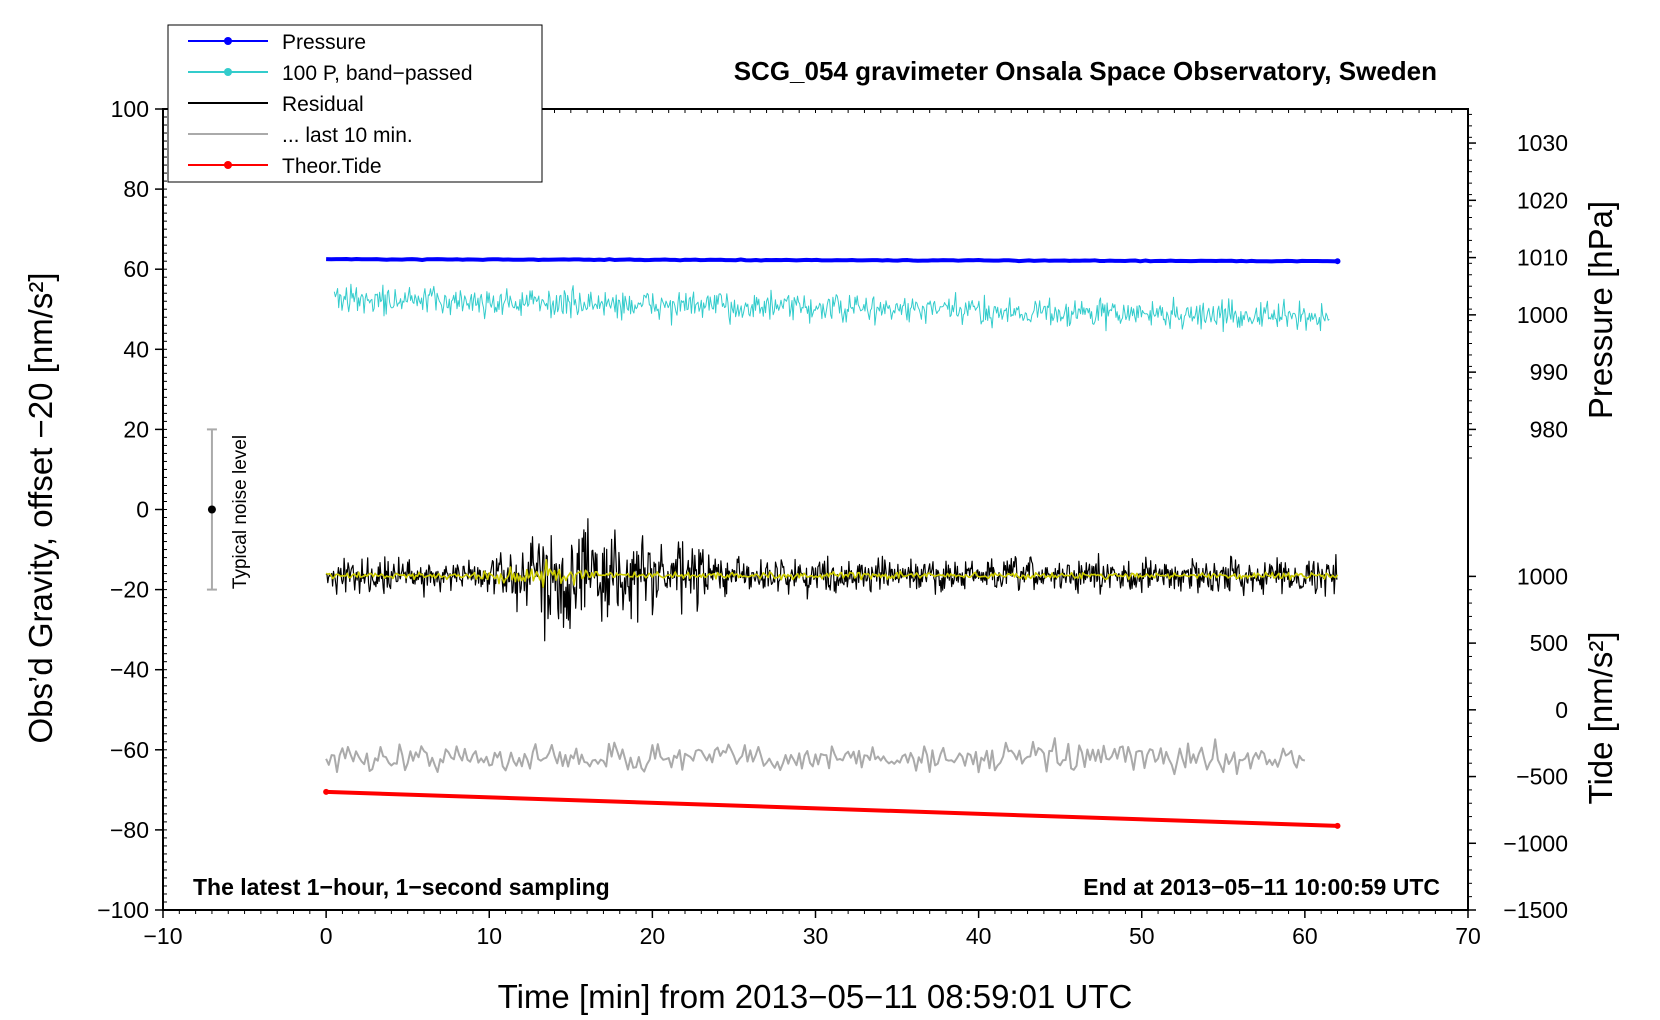 This screenshot has height=1020, width=1660. Describe the element at coordinates (142, 510) in the screenshot. I see `y-tick-label: 0` at that location.